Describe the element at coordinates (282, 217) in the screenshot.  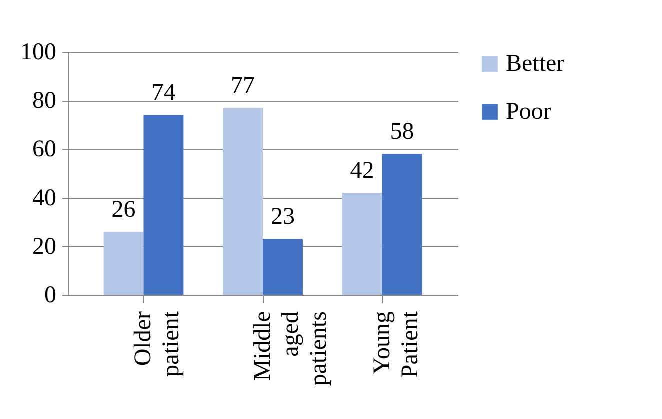
I see `data-label: 23` at that location.